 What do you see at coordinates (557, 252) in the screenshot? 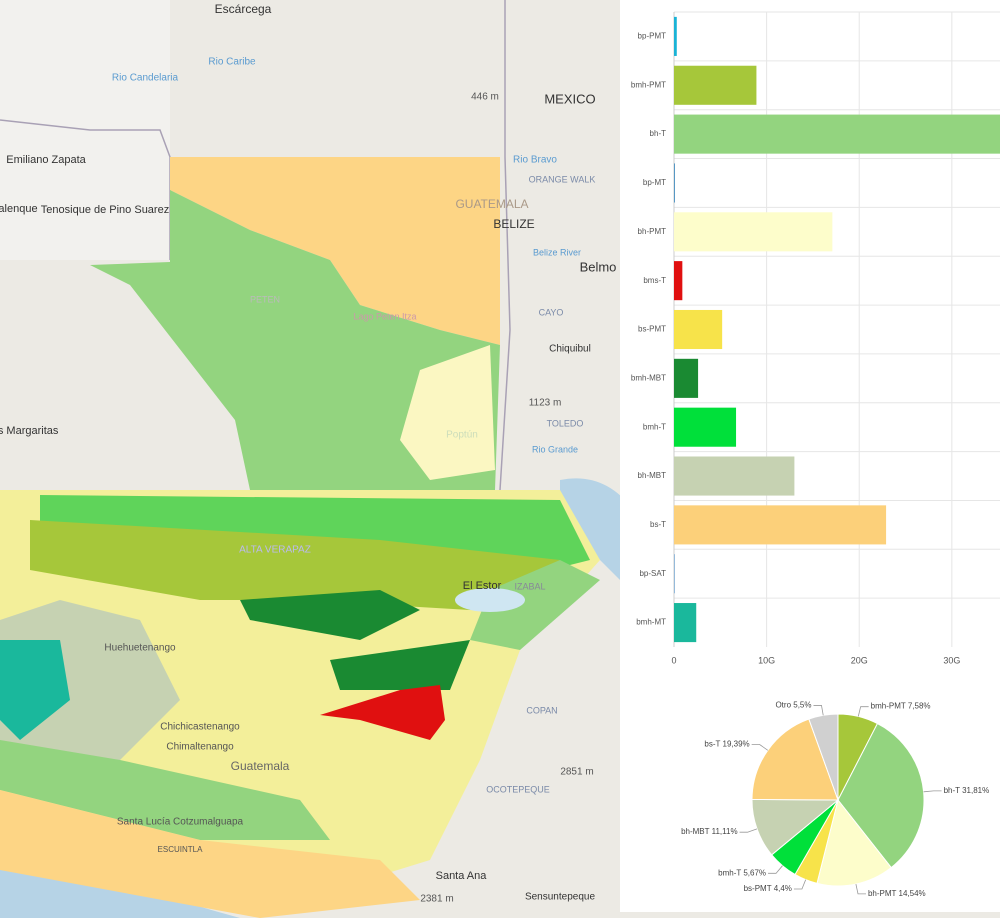
I see `map-label: Belize River` at bounding box center [557, 252].